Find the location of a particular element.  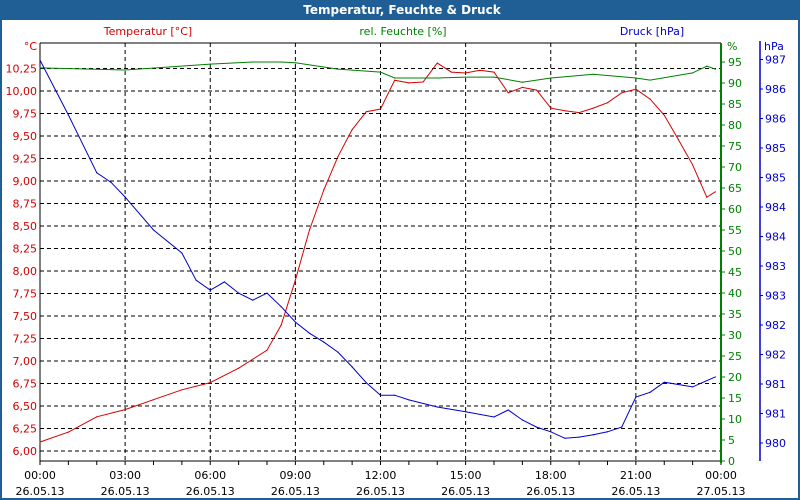

x-tick-time: 06:00 is located at coordinates (210, 475).